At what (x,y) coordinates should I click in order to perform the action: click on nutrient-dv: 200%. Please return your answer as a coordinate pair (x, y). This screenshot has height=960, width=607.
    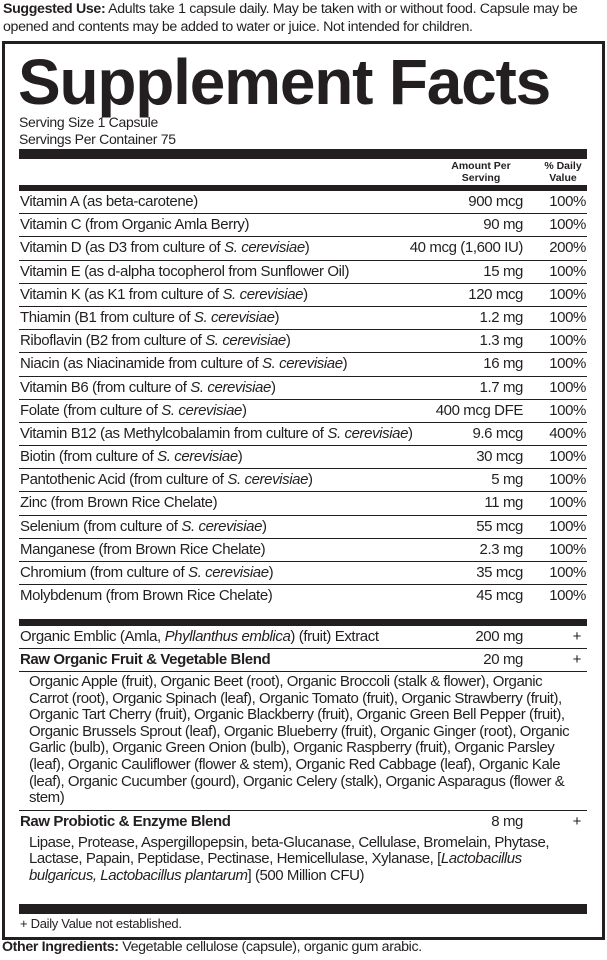
    Looking at the image, I should click on (567, 248).